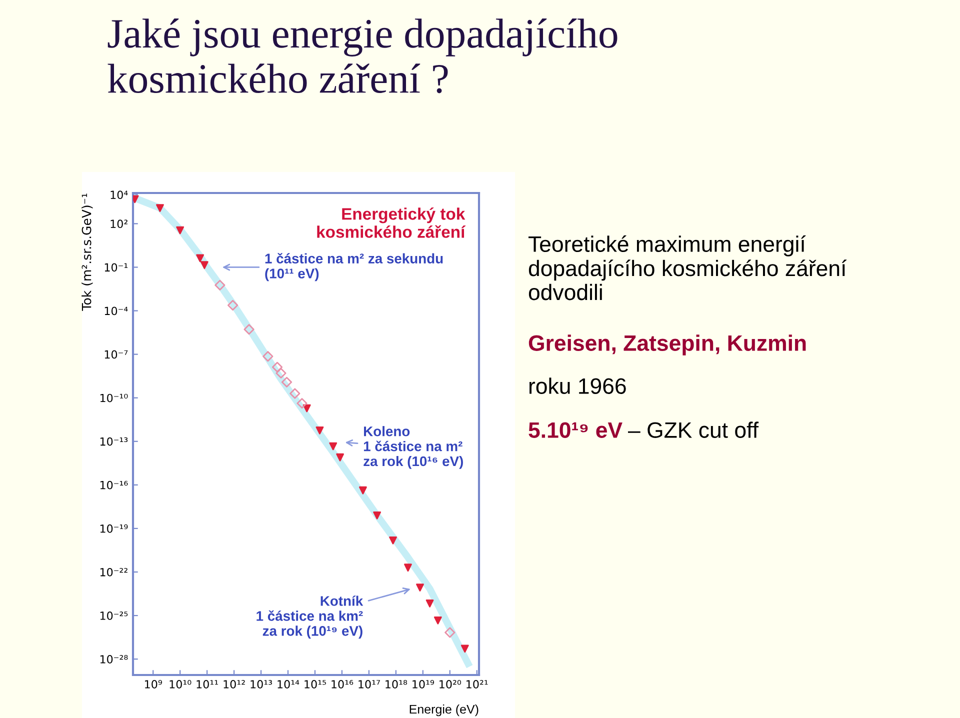 This screenshot has height=718, width=960. What do you see at coordinates (114, 616) in the screenshot?
I see `y-tick-label: 10⁻²⁵` at bounding box center [114, 616].